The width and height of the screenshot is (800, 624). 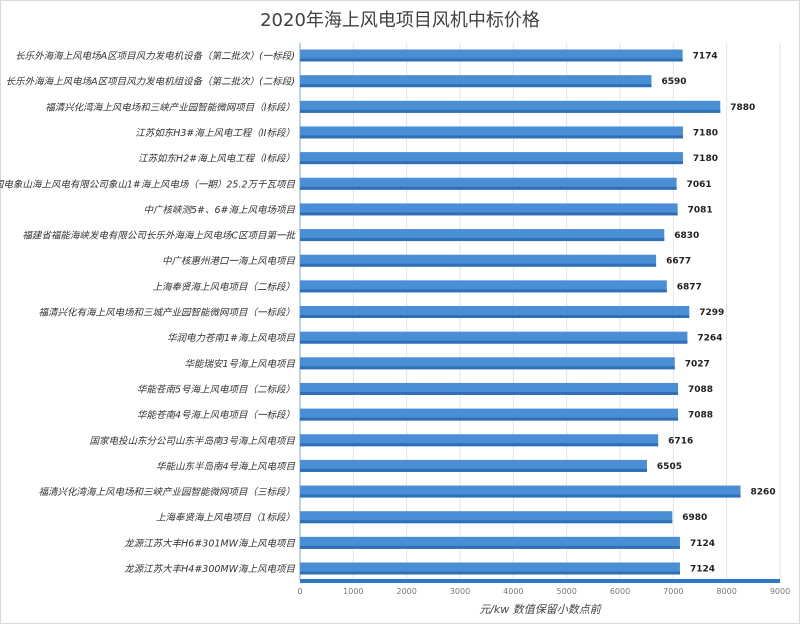 What do you see at coordinates (229, 261) in the screenshot?
I see `category-label: 中广核惠州港口一海上风电项目` at bounding box center [229, 261].